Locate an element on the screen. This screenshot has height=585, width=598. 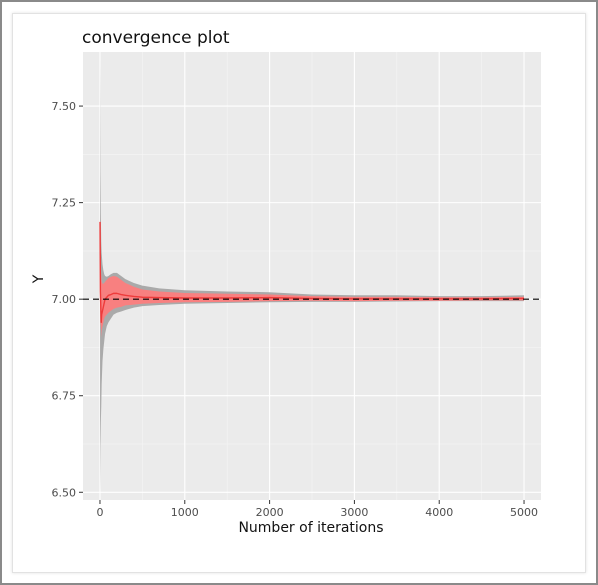
x-tick-label: 5000 is located at coordinates (524, 512).